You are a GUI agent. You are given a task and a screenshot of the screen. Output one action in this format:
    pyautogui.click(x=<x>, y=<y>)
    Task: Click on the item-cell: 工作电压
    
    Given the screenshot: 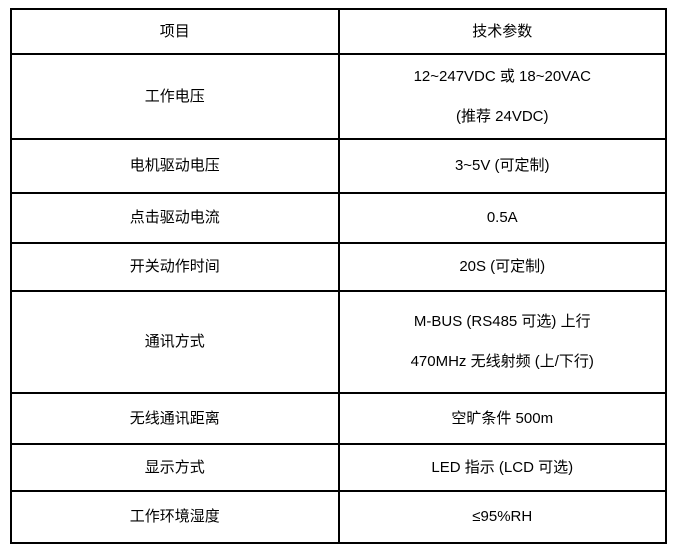 What is the action you would take?
    pyautogui.click(x=175, y=96)
    